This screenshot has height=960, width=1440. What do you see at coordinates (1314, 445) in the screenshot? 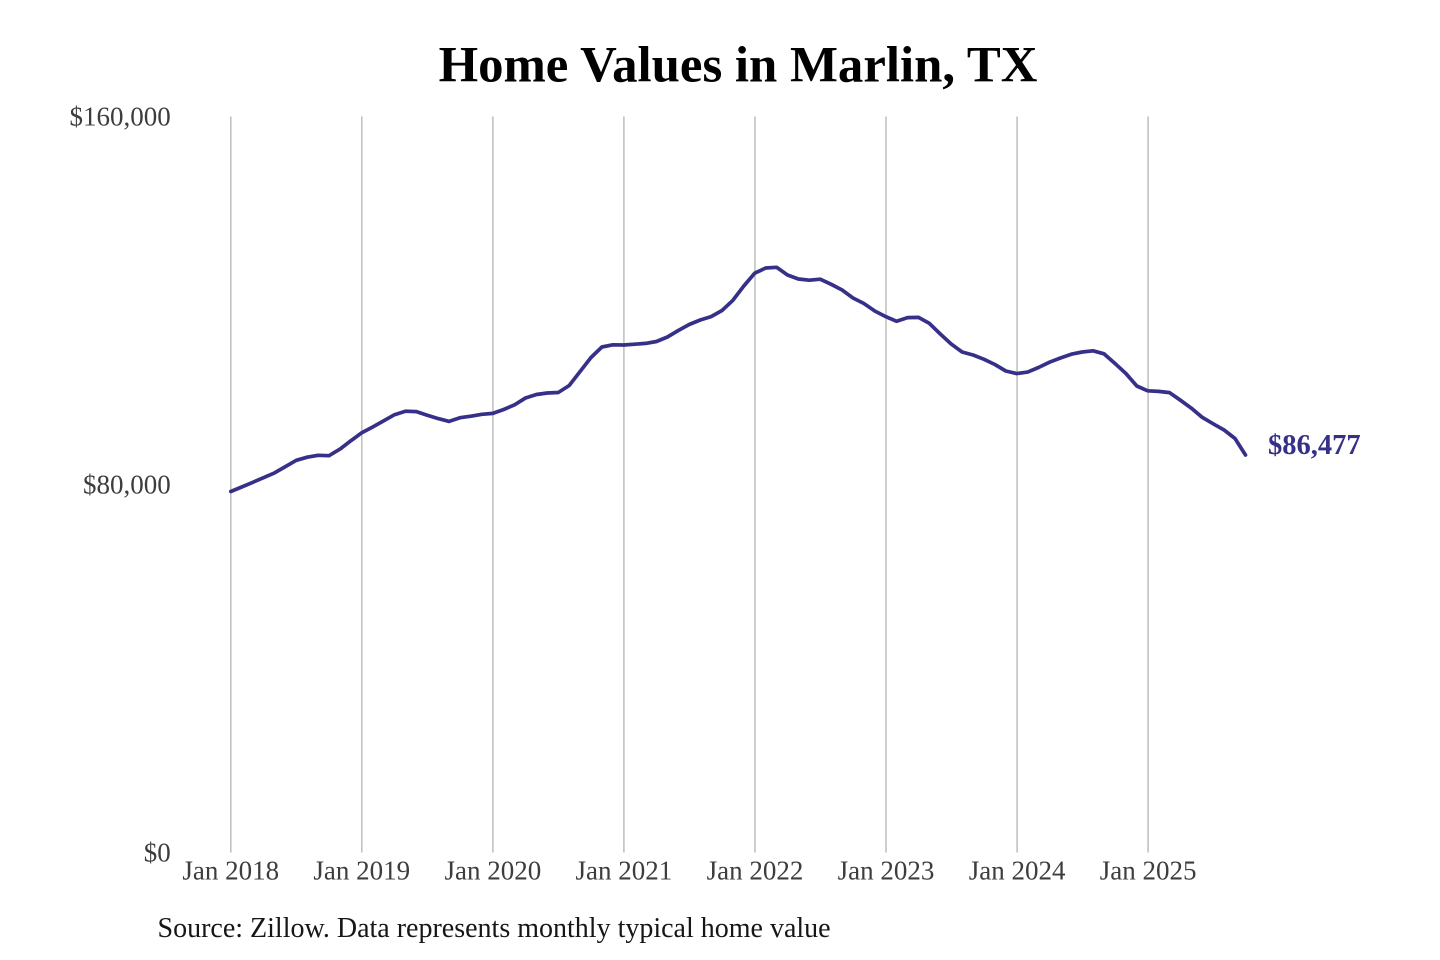
I see `svg-text: $86,477` at bounding box center [1314, 445].